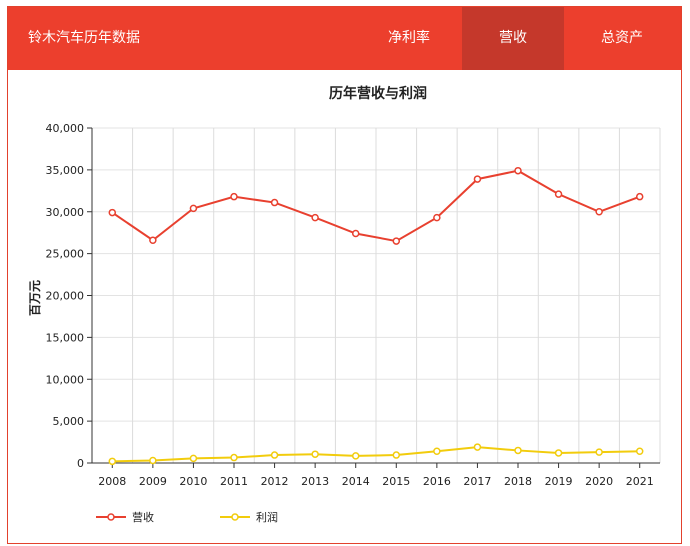  I want to click on legend-label: 营收, so click(143, 517).